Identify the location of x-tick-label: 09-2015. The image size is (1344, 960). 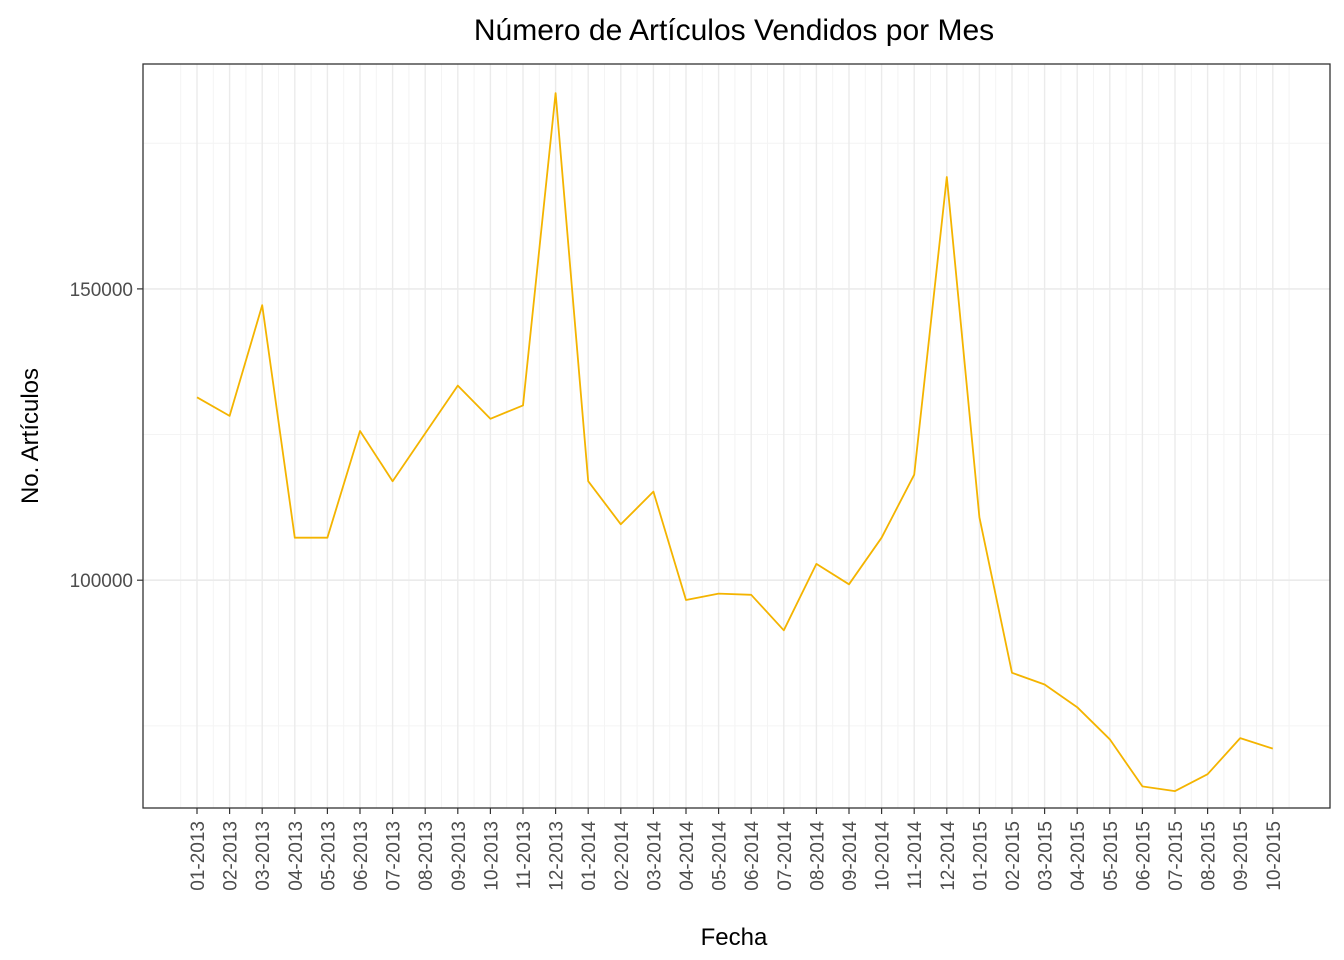
(1241, 856).